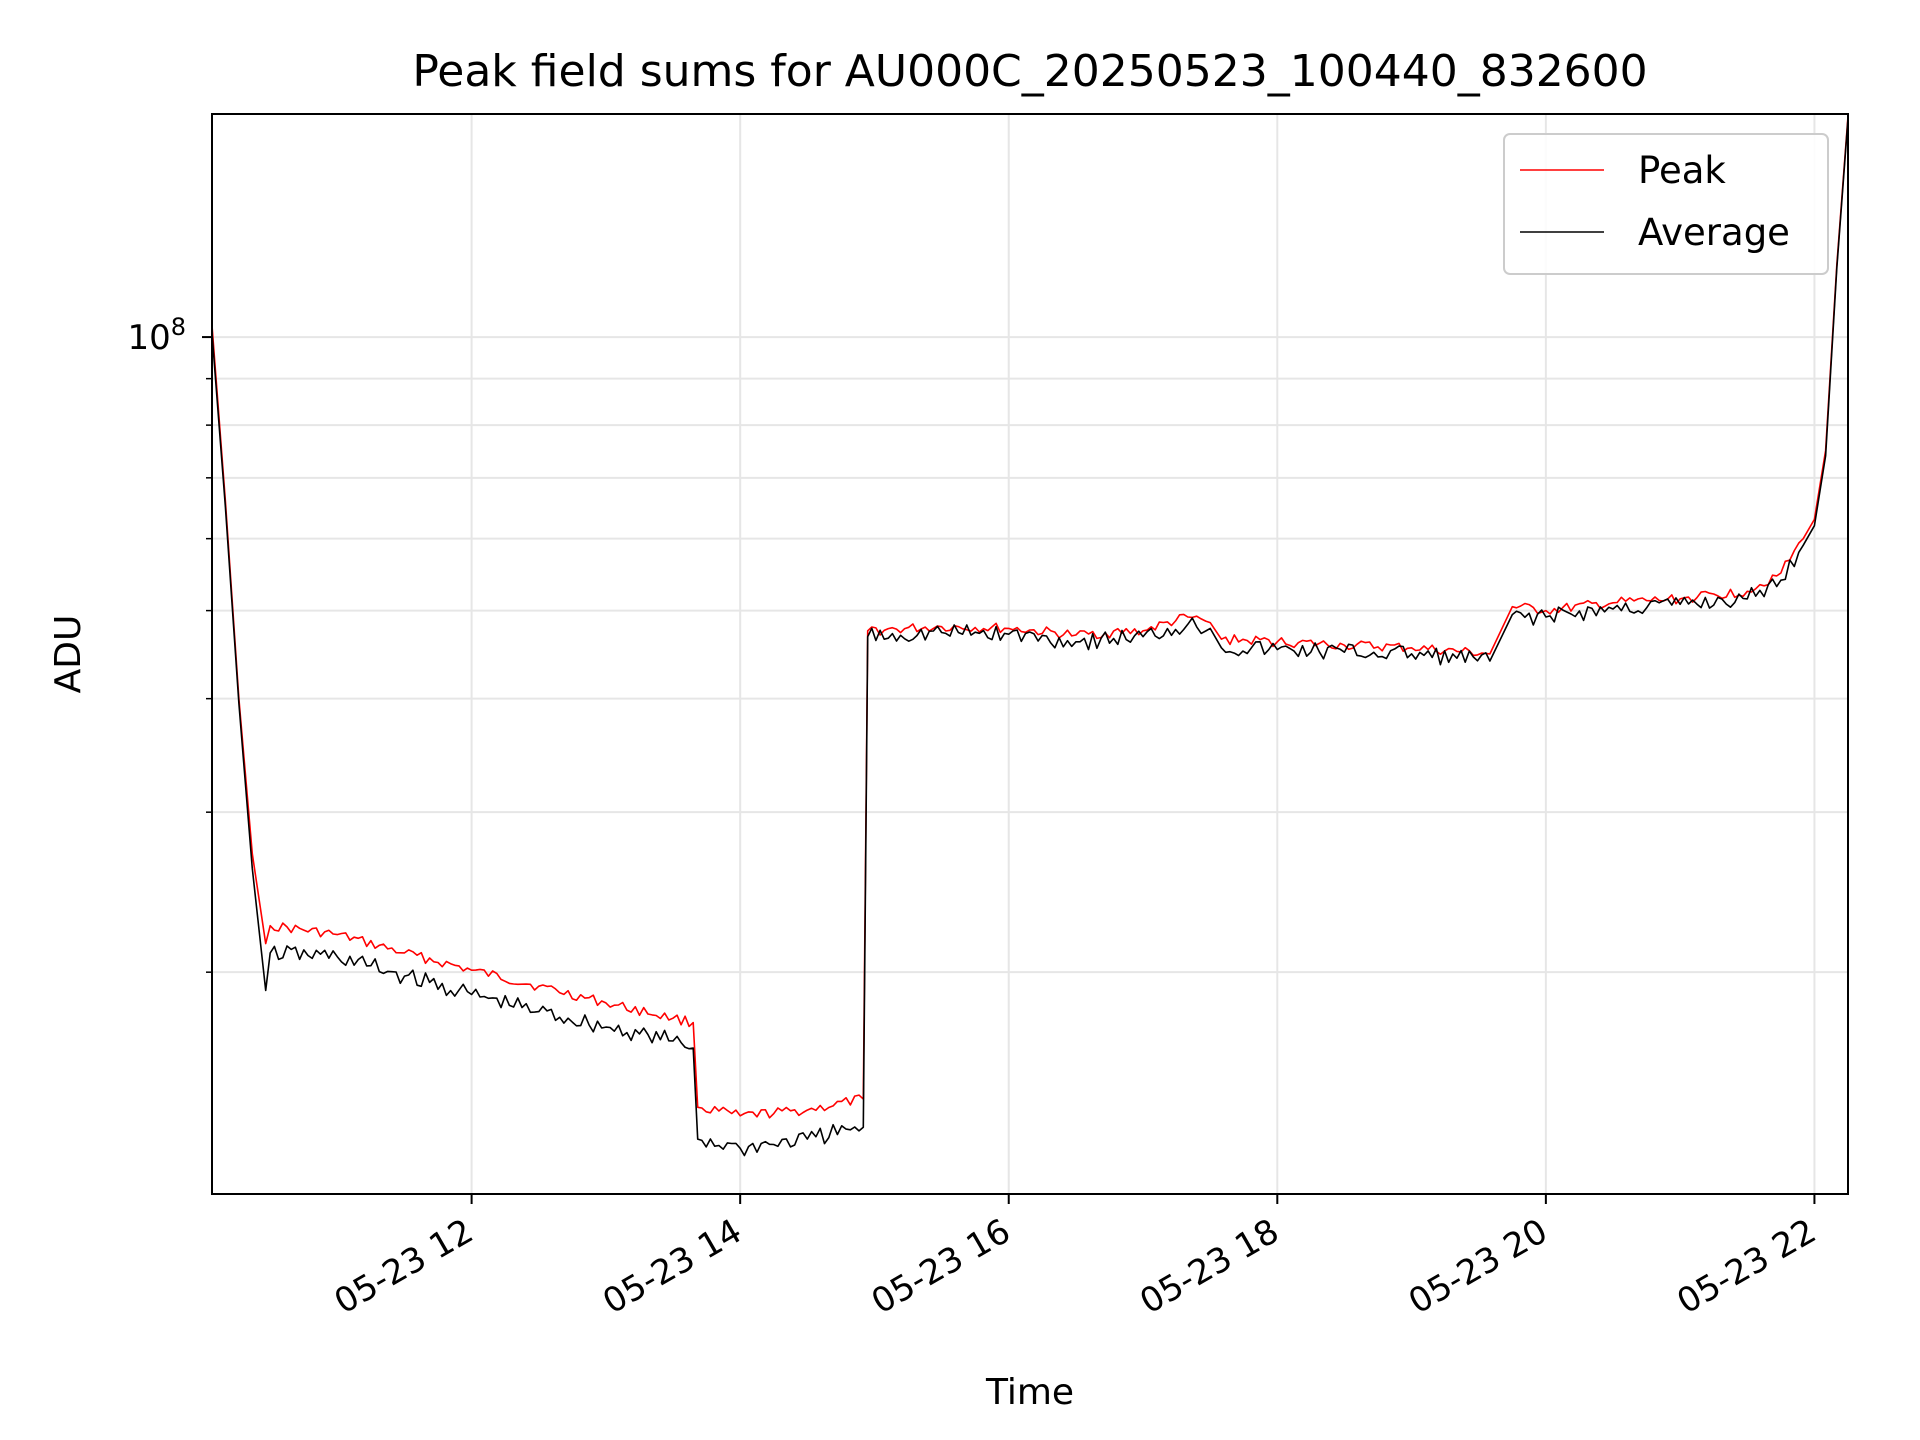 This screenshot has width=1920, height=1440. I want to click on legend: Peak Average, so click(1666, 204).